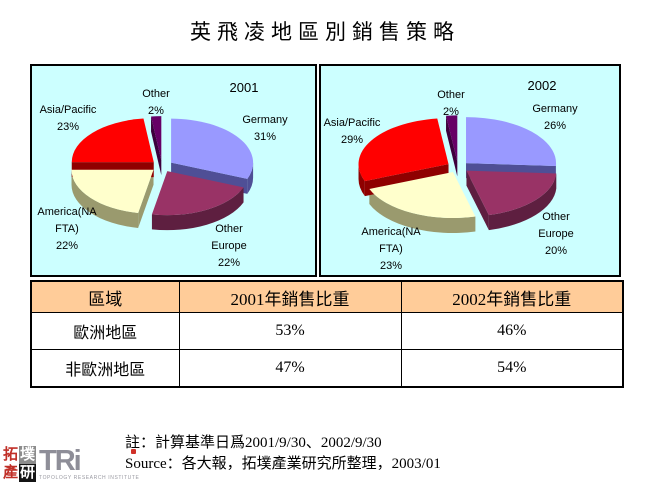 Image resolution: width=650 pixels, height=486 pixels. I want to click on pie-year-label: 2002, so click(542, 85).